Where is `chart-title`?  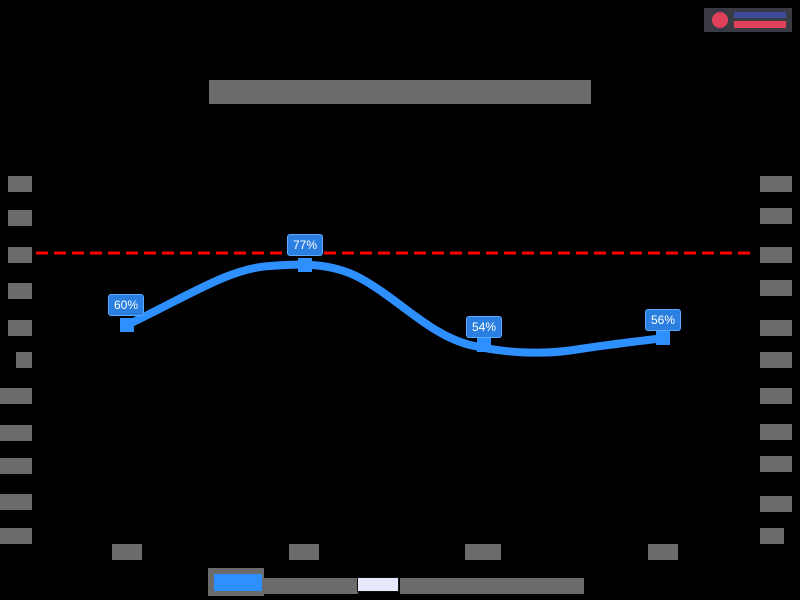
chart-title is located at coordinates (400, 92).